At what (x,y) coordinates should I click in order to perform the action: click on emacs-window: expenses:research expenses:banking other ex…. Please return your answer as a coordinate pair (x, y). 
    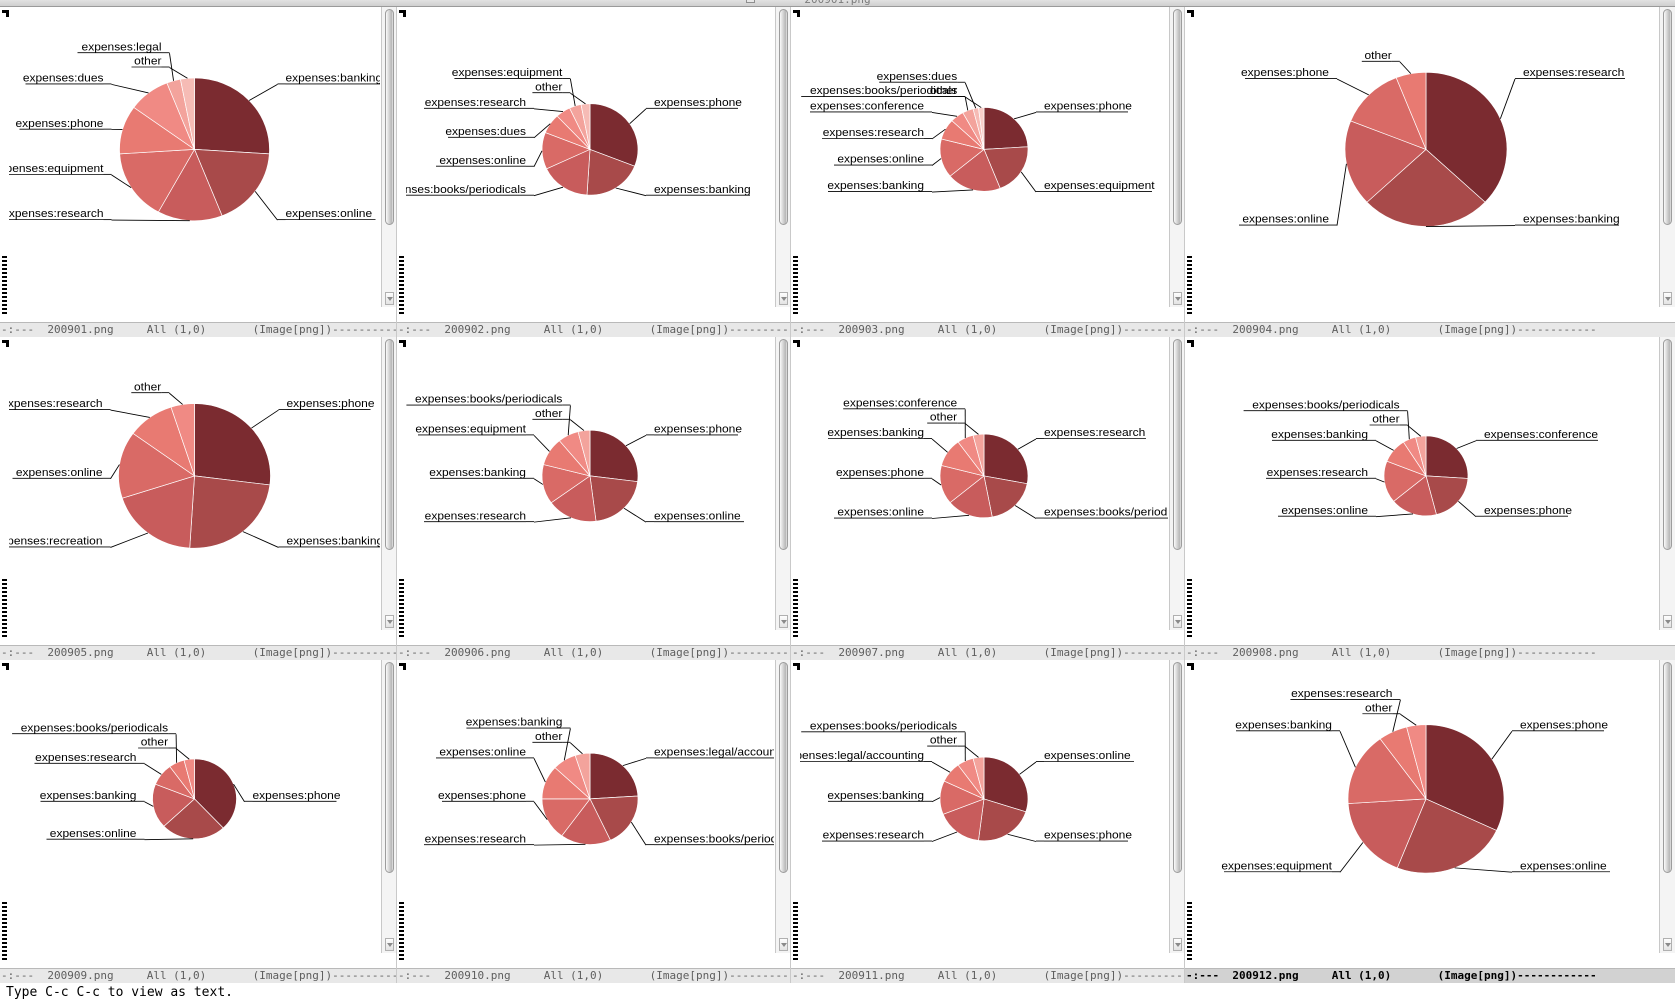
    Looking at the image, I should click on (1430, 172).